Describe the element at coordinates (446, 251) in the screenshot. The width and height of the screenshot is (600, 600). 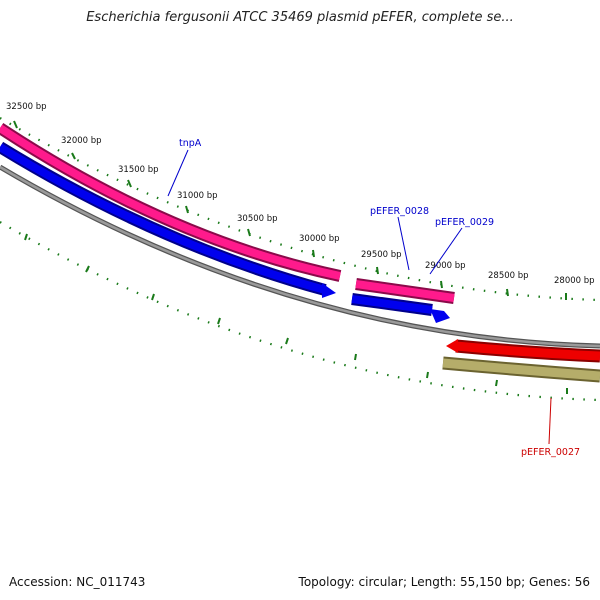
I see `pEFER-0029-leader` at that location.